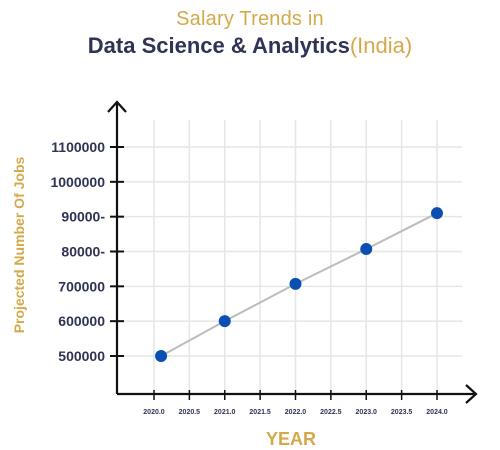  Describe the element at coordinates (291, 439) in the screenshot. I see `x-axis-title: YEAR` at that location.